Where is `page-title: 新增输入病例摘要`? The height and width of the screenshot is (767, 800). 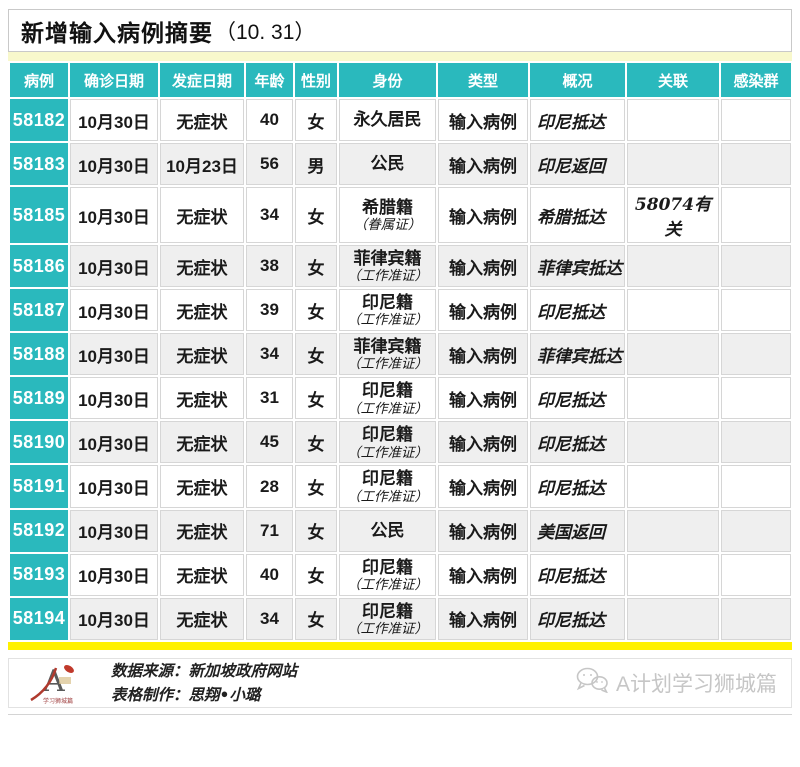 page-title: 新增输入病例摘要 is located at coordinates (117, 32).